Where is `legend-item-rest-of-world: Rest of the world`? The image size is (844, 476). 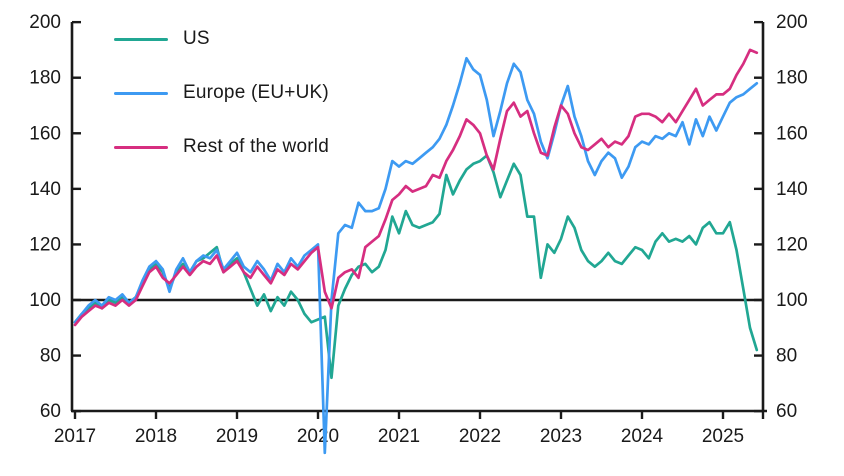 legend-item-rest-of-world: Rest of the world is located at coordinates (221, 147).